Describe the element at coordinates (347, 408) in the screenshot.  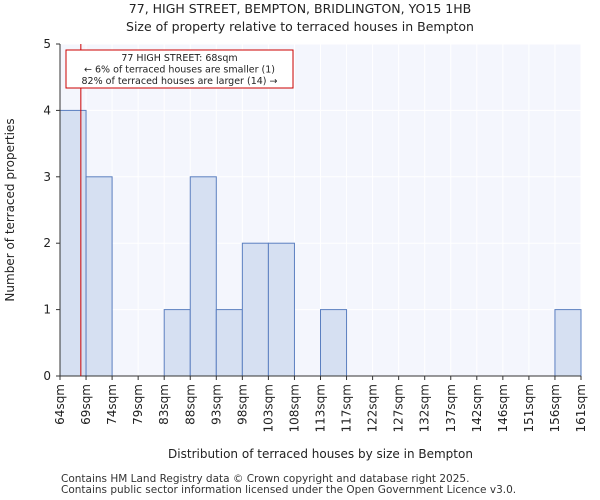
I see `x-tick-label: 117sqm` at that location.